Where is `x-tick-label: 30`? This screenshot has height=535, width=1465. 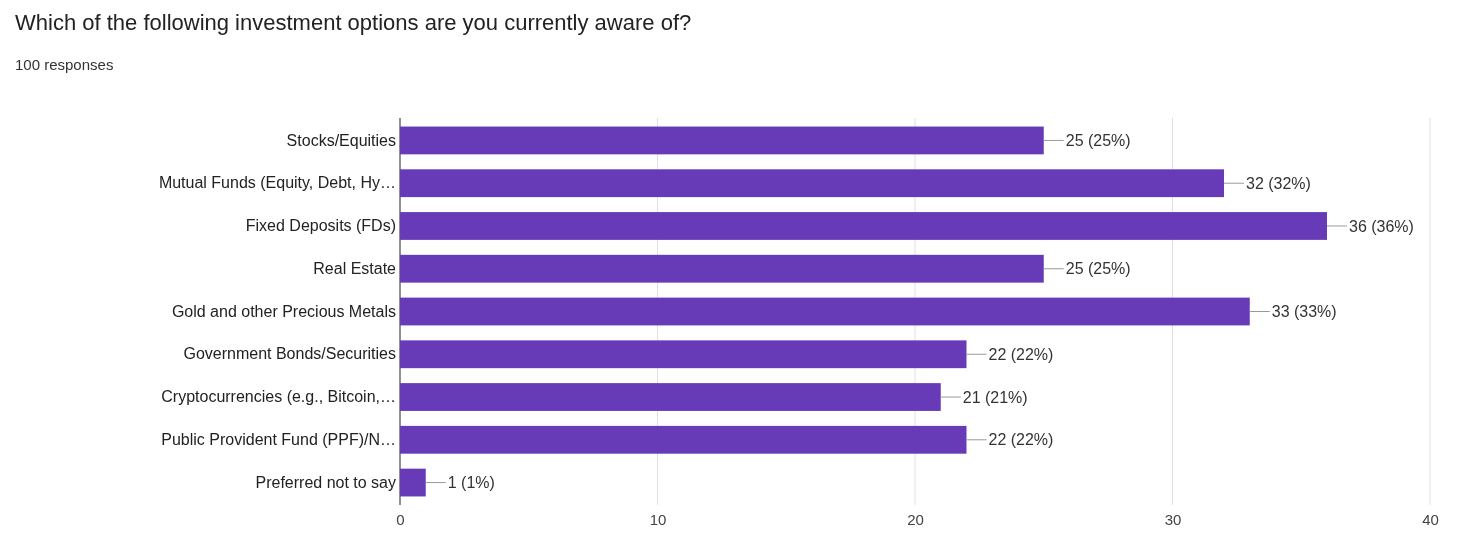
x-tick-label: 30 is located at coordinates (1173, 519).